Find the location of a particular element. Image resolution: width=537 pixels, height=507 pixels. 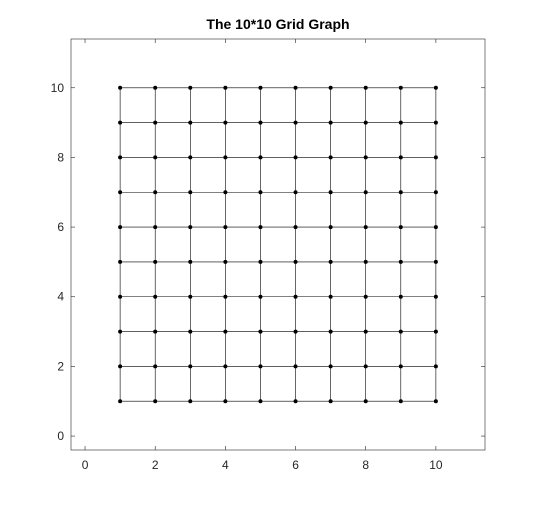

x-tick-label: 2 is located at coordinates (155, 465).